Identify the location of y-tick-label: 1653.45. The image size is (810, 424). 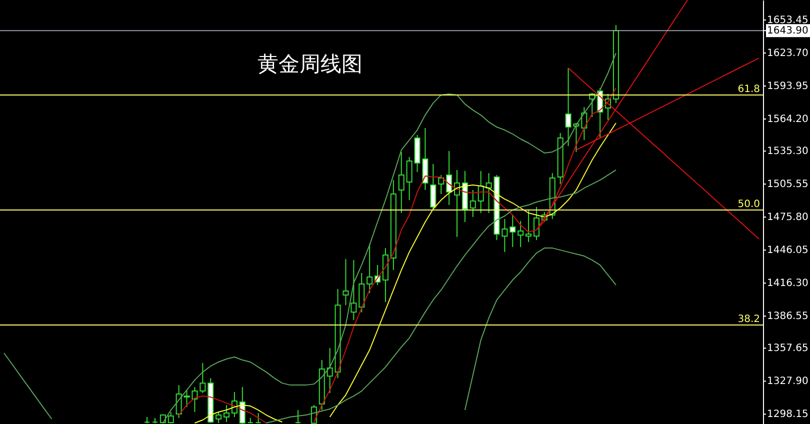
(787, 20).